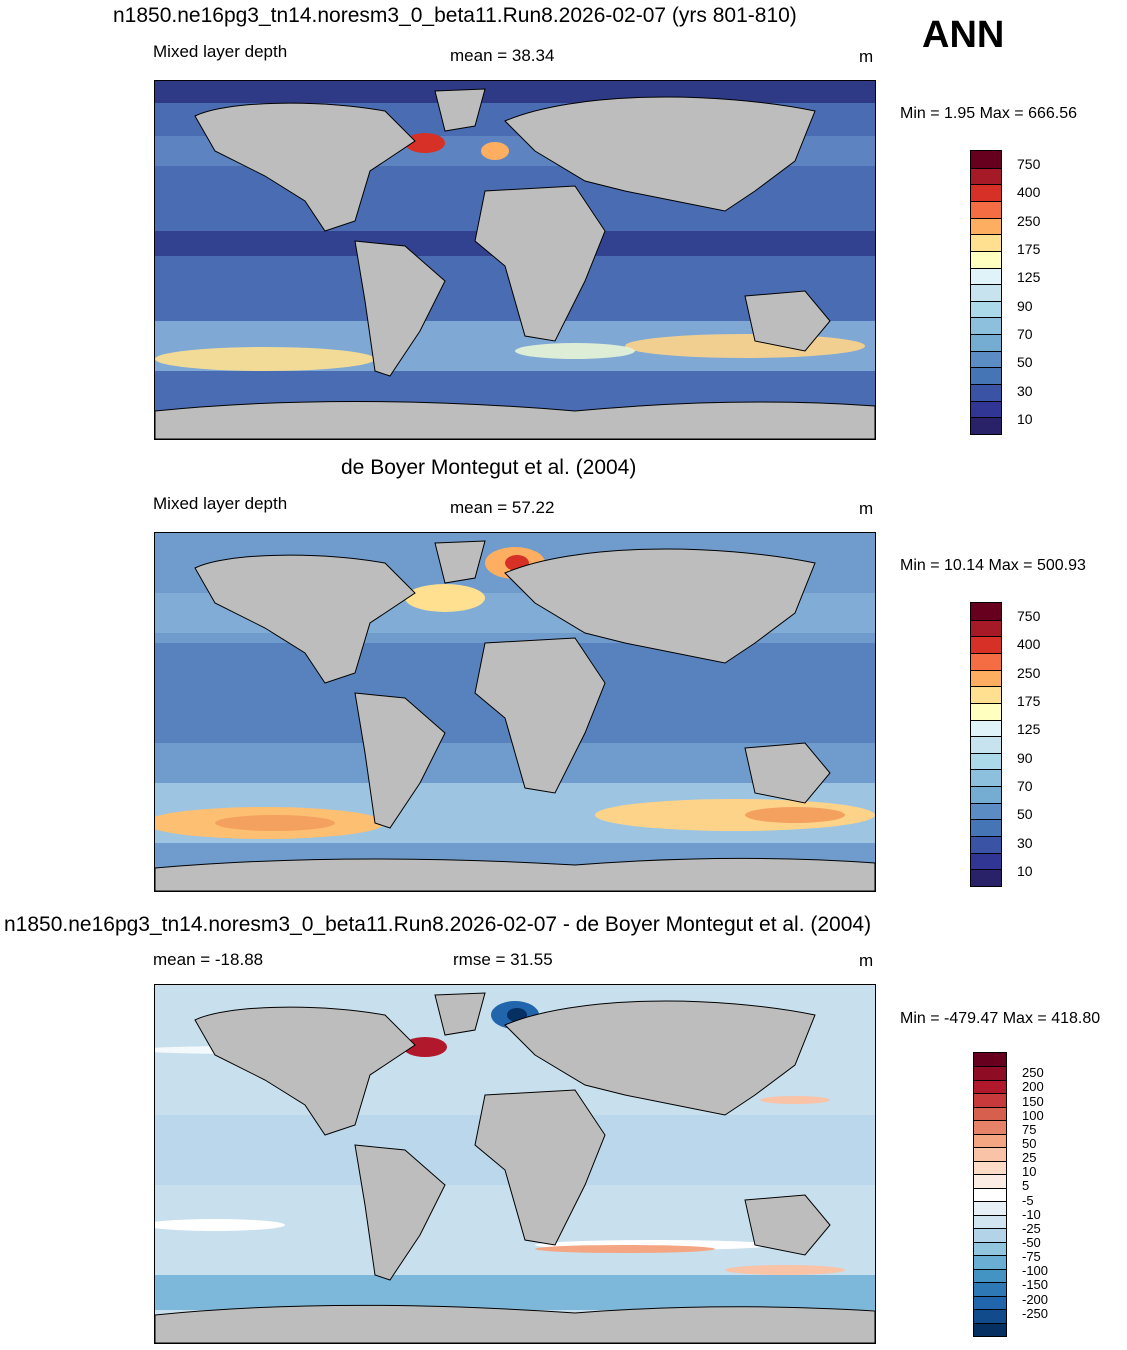  I want to click on panel2-minmax-label: Min = 10.14 Max = 500.93, so click(993, 565).